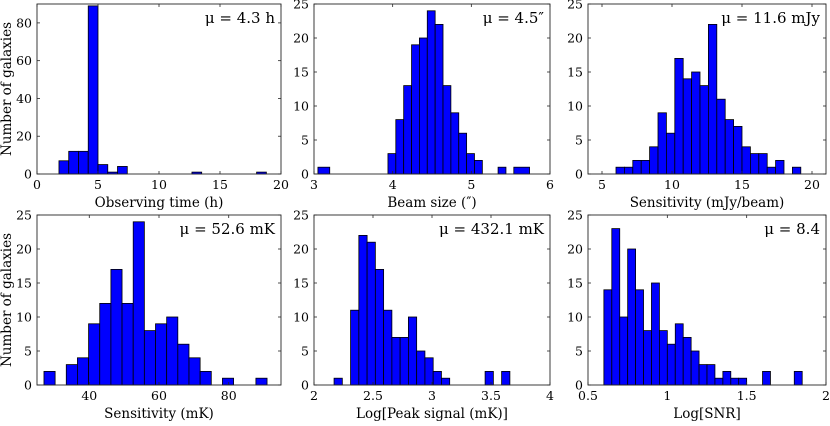 Image resolution: width=830 pixels, height=426 pixels. What do you see at coordinates (770, 18) in the screenshot?
I see `mean-annotation: μ = 11.6 mJy` at bounding box center [770, 18].